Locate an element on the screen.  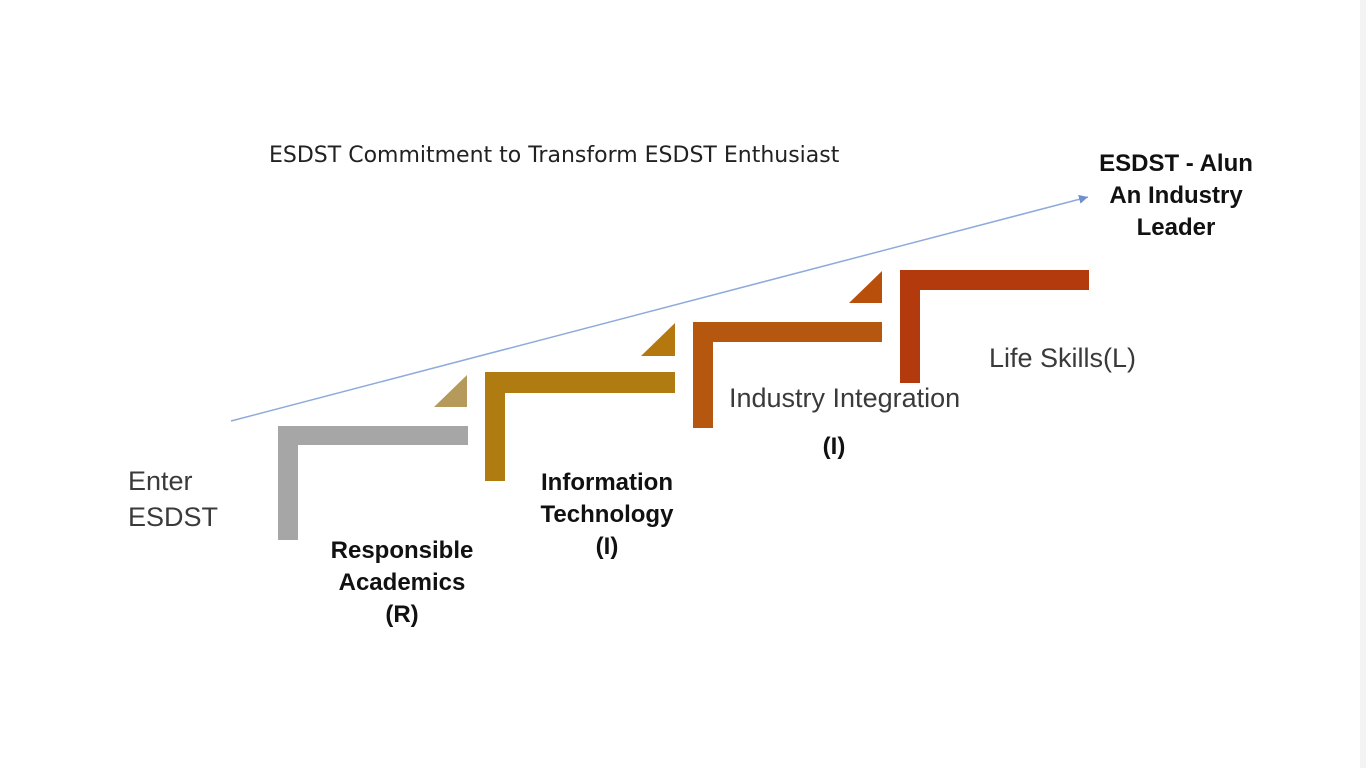
step-2-label: Information Technology (I) is located at coordinates (607, 515).